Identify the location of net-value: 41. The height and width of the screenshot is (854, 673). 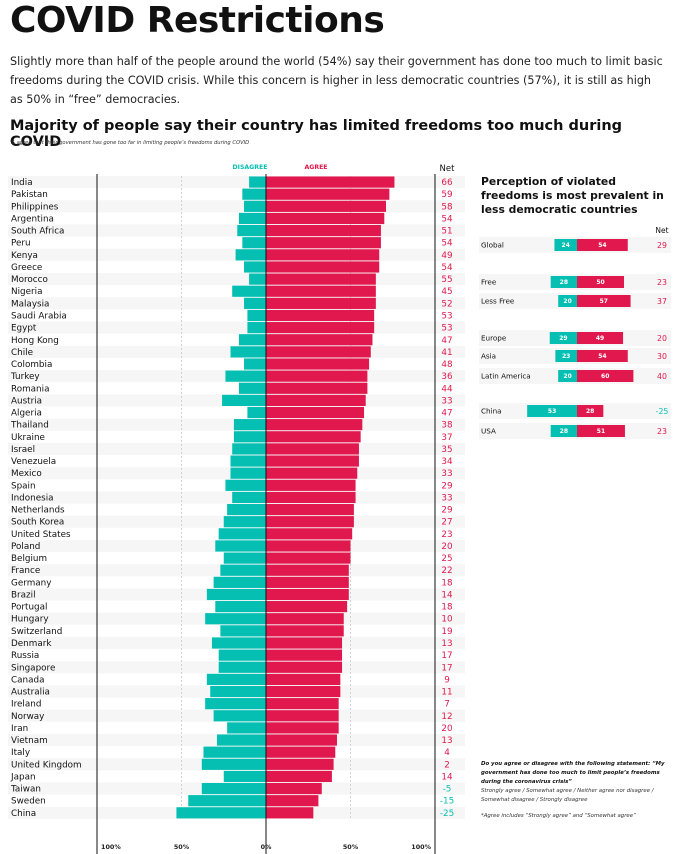
(446, 353).